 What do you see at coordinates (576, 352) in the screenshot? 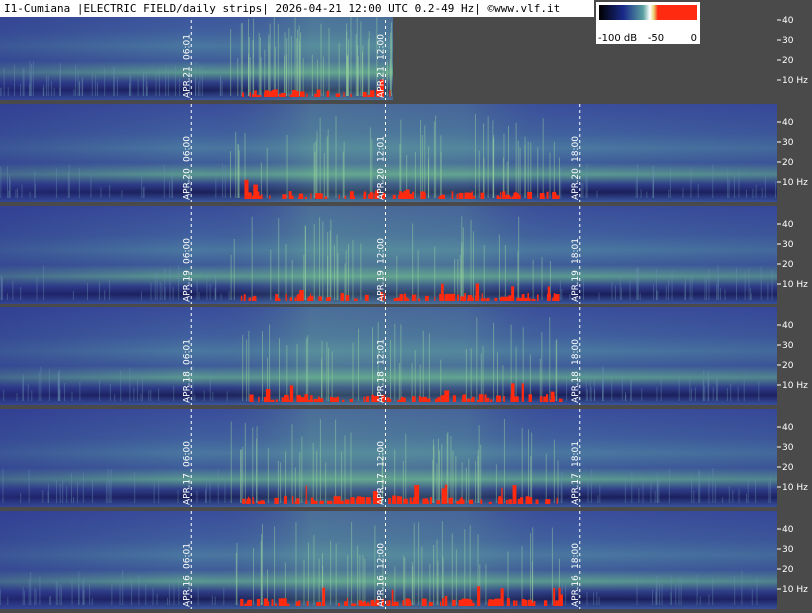
I see `marker-time: 18:00` at bounding box center [576, 352].